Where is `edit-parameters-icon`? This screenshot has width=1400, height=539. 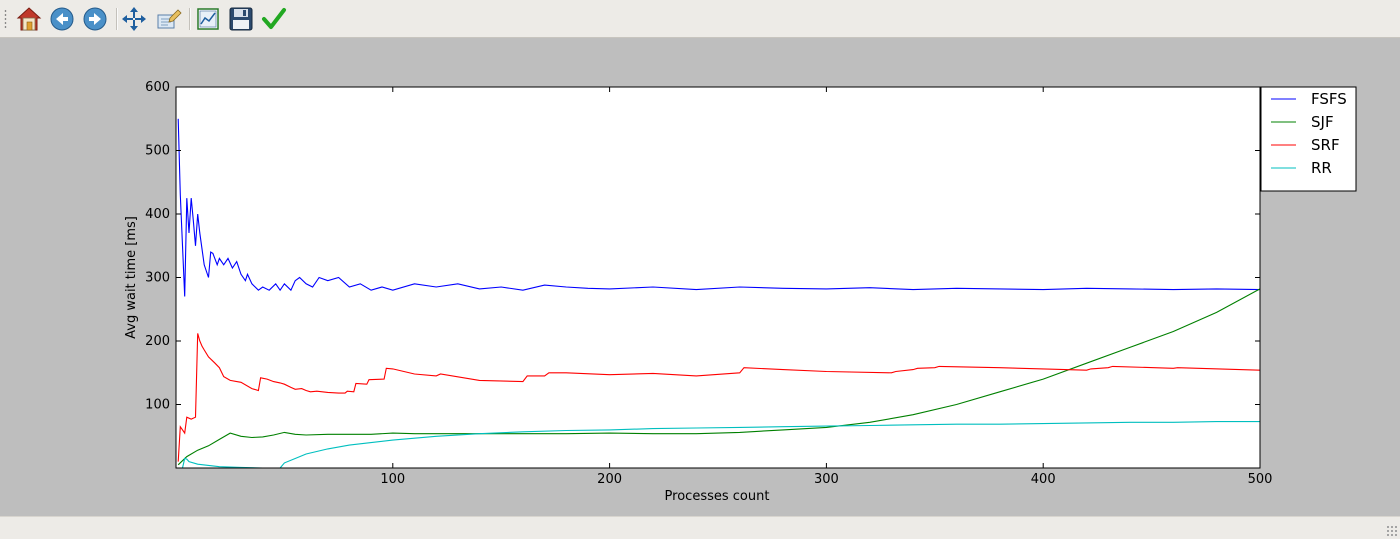 edit-parameters-icon is located at coordinates (274, 18).